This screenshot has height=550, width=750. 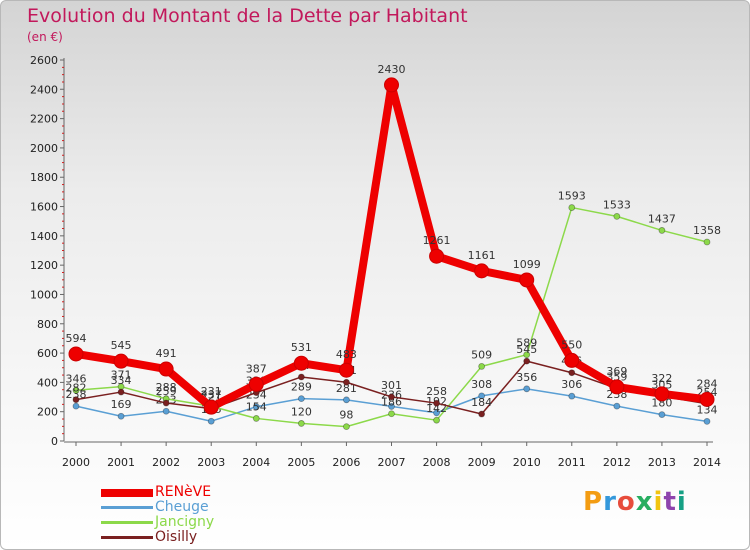 I want to click on data-label: 259, so click(x=166, y=391).